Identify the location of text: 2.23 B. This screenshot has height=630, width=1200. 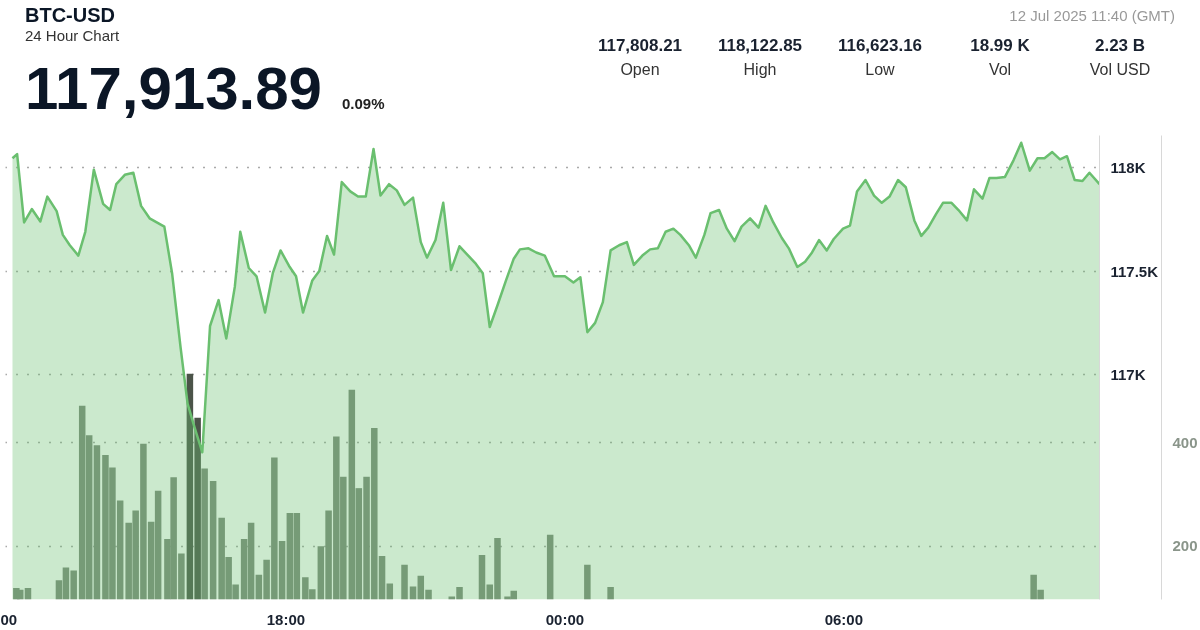
(1120, 46).